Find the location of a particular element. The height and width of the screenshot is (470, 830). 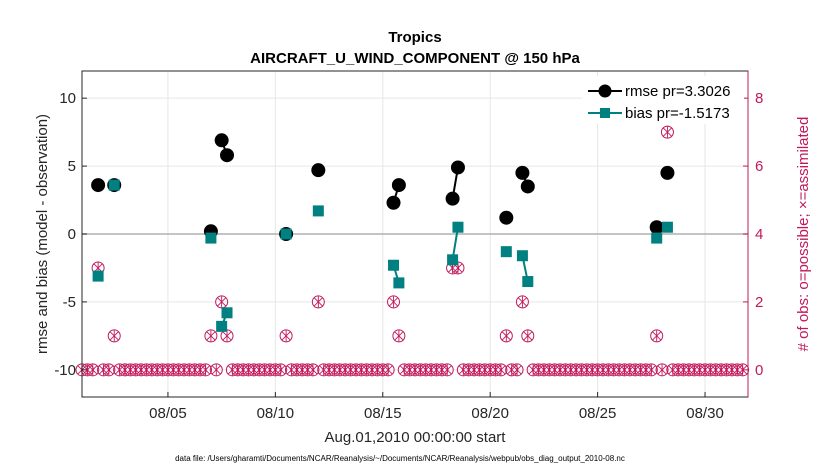

x-tick-label: 08/05 is located at coordinates (168, 413).